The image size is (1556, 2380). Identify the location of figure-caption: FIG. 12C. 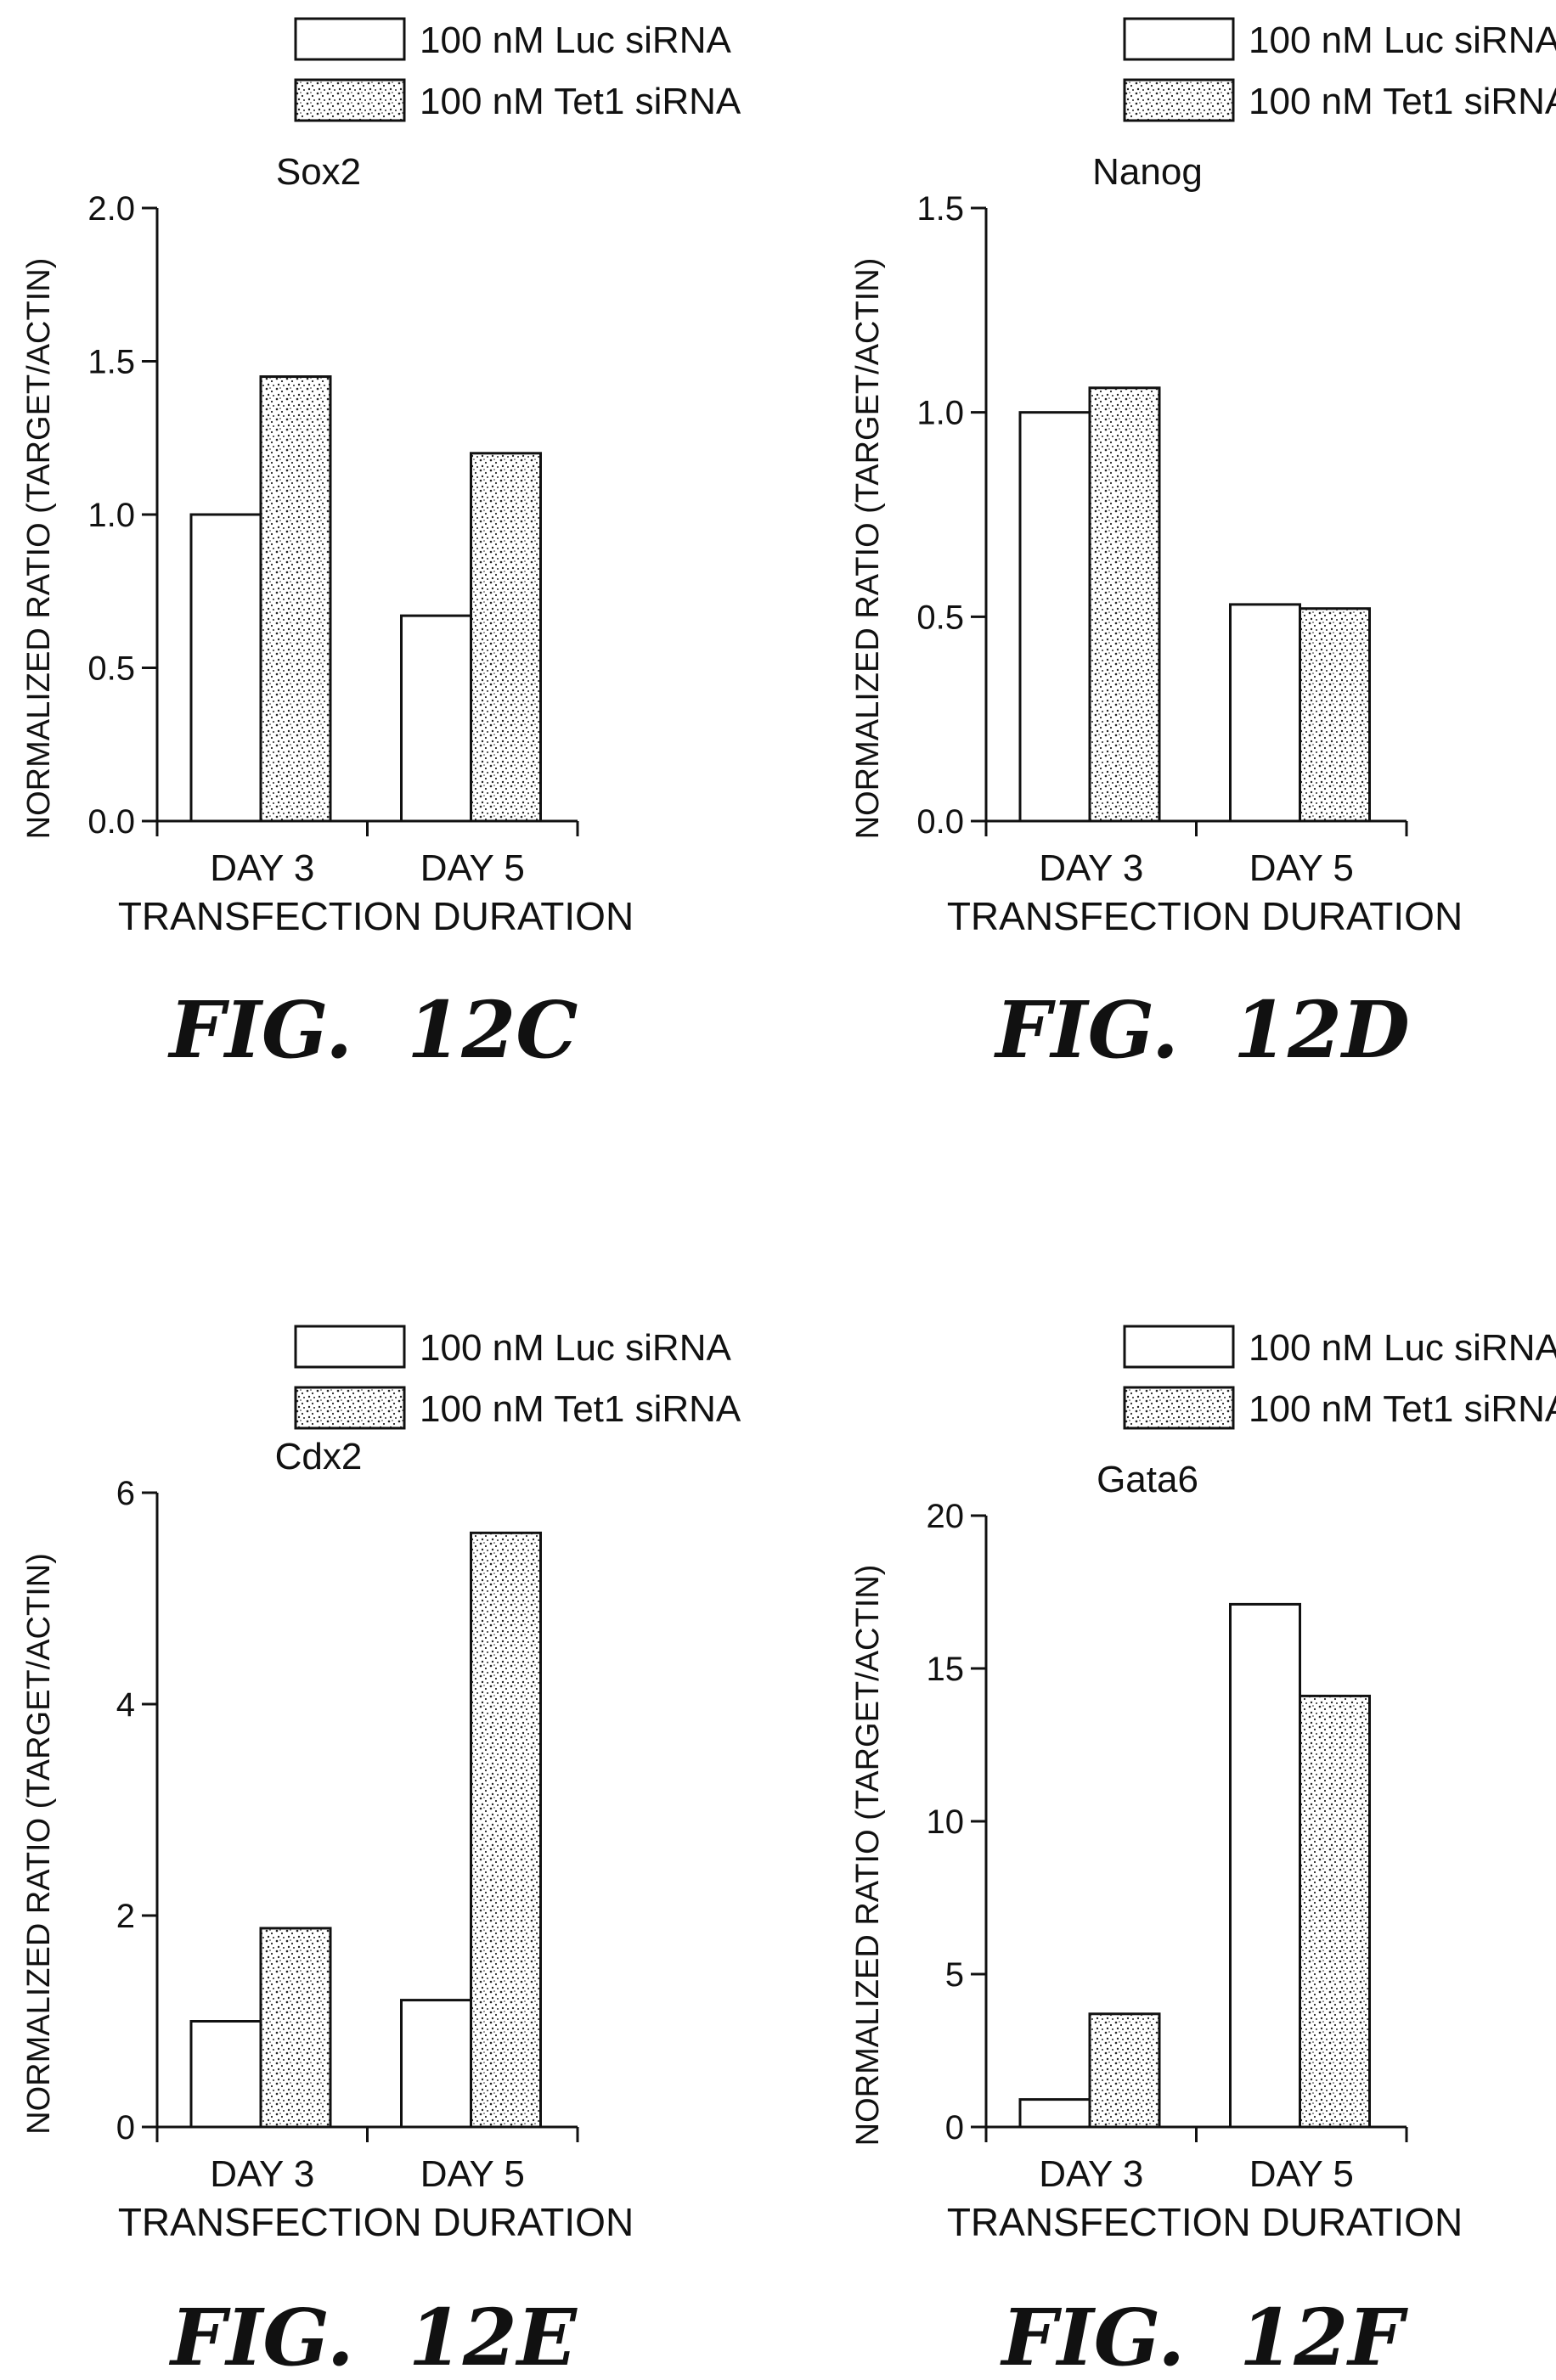
(373, 1030).